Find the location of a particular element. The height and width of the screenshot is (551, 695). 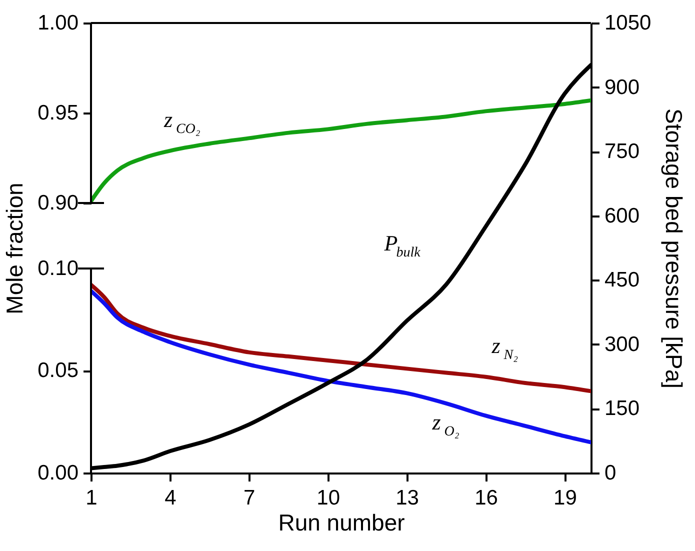

line-series is located at coordinates (341, 338).